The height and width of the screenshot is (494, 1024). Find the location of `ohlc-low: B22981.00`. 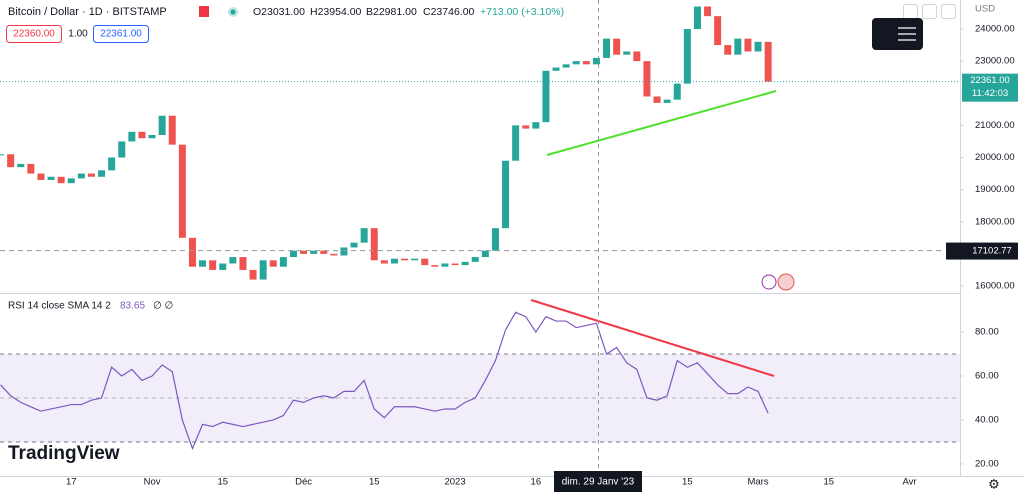

ohlc-low: B22981.00 is located at coordinates (391, 12).